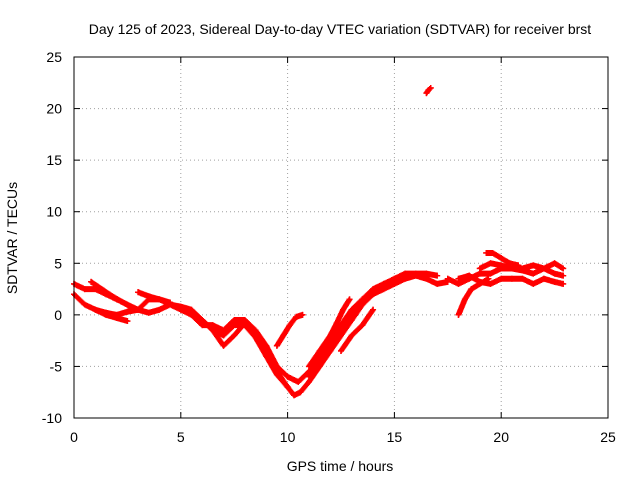 The image size is (640, 480). What do you see at coordinates (340, 466) in the screenshot?
I see `x-axis-label: GPS time / hours` at bounding box center [340, 466].